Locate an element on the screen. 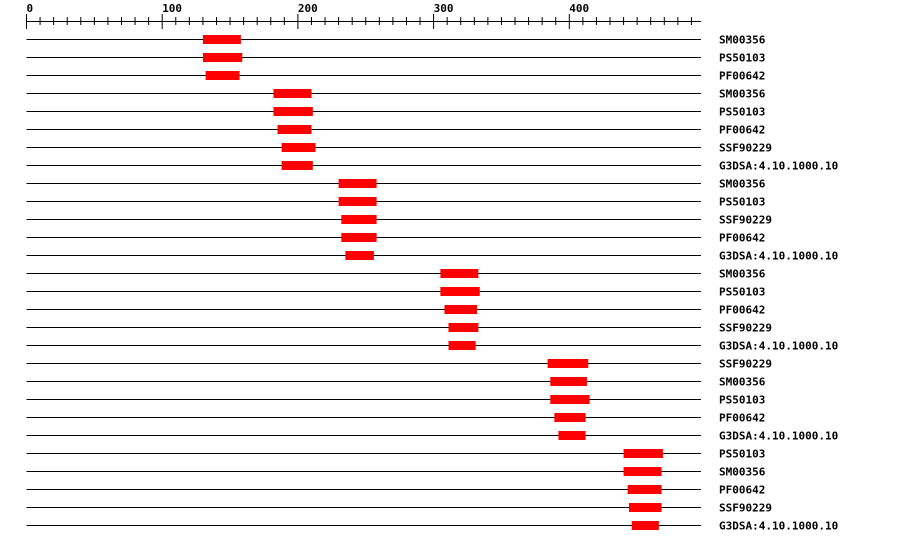 The width and height of the screenshot is (900, 544). tick-label: 0 is located at coordinates (30, 8).